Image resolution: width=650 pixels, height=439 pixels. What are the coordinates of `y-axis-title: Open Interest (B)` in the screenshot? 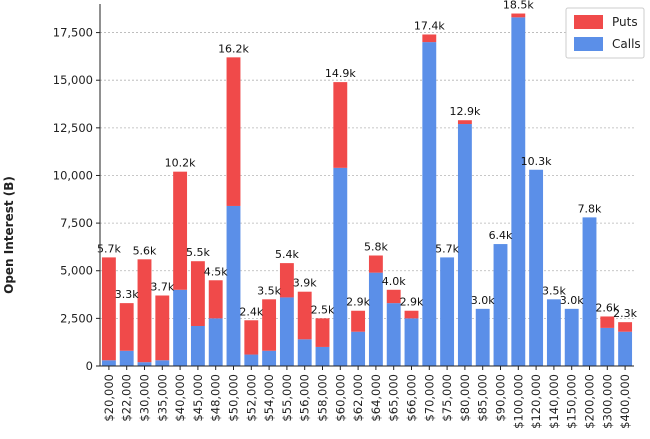 It's located at (9, 235).